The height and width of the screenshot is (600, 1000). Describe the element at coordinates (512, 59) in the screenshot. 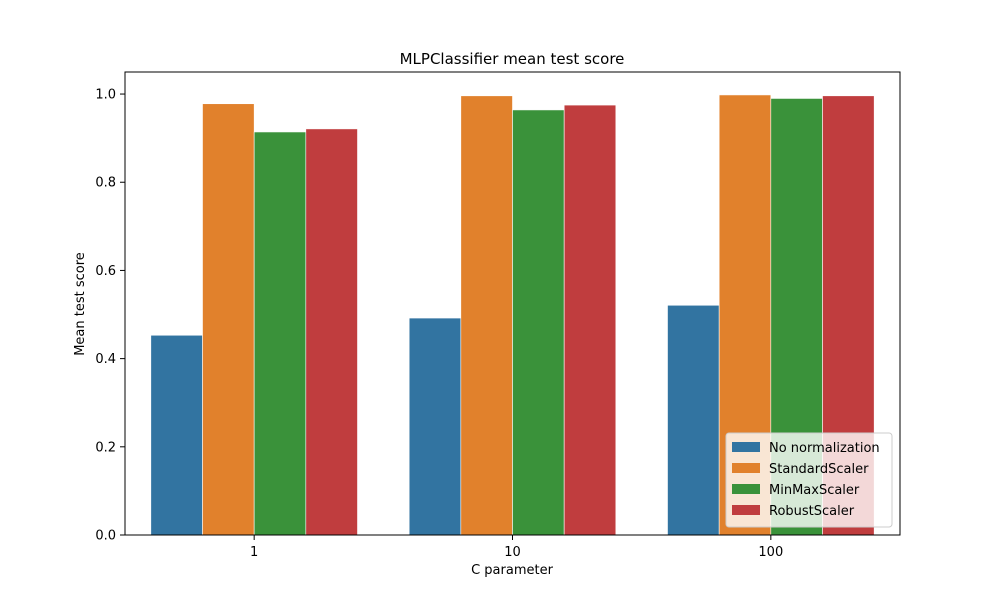

I see `chart-title: MLPClassifier mean test score` at that location.